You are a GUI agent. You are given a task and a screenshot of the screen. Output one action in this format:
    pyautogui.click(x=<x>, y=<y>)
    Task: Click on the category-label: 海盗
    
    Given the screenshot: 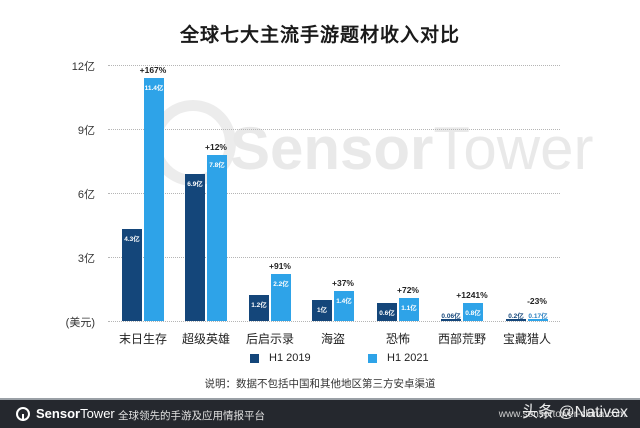 What is the action you would take?
    pyautogui.click(x=332, y=339)
    